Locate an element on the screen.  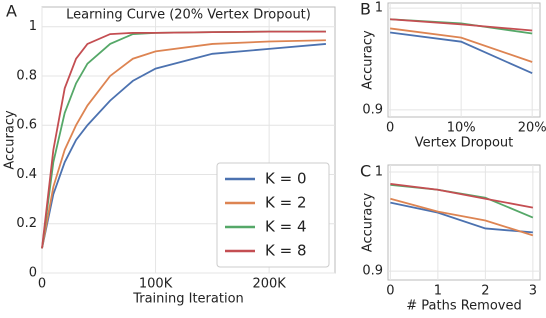
legend-label: K = 0 is located at coordinates (285, 179).